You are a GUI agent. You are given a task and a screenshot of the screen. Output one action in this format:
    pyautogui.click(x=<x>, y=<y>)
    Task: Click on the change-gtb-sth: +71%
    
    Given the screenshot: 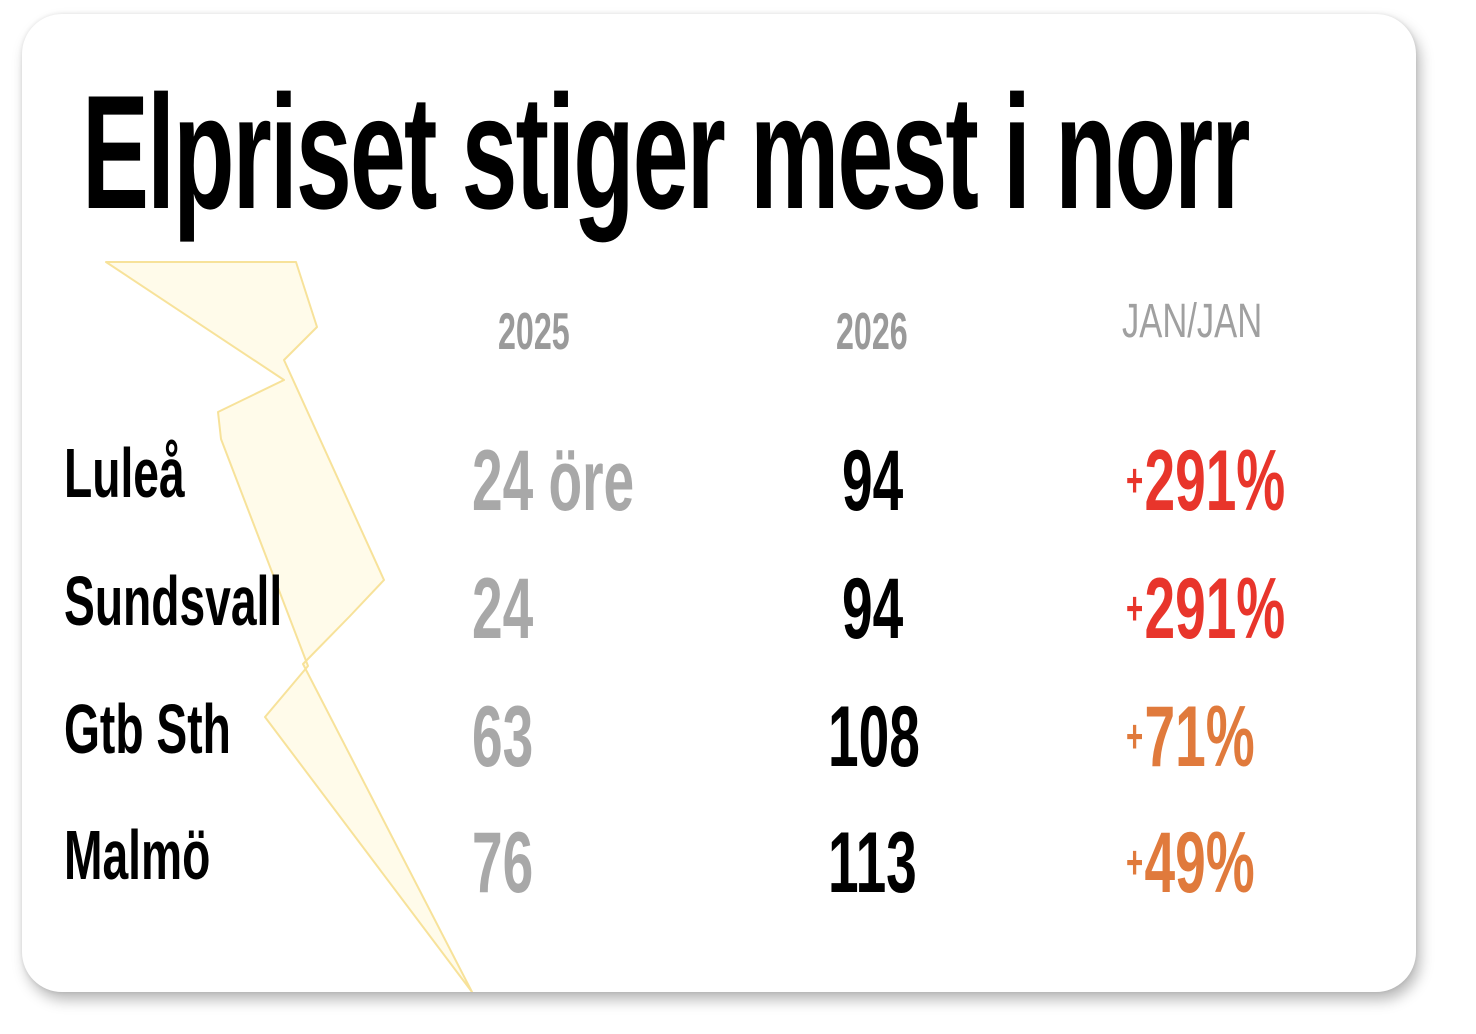 What is the action you would take?
    pyautogui.click(x=1190, y=737)
    